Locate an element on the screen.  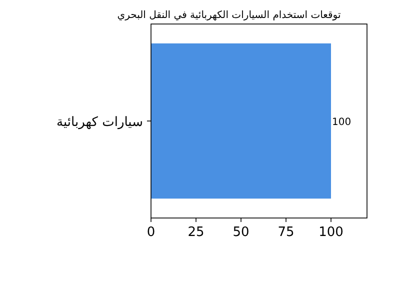
data-label: 100 is located at coordinates (342, 122).